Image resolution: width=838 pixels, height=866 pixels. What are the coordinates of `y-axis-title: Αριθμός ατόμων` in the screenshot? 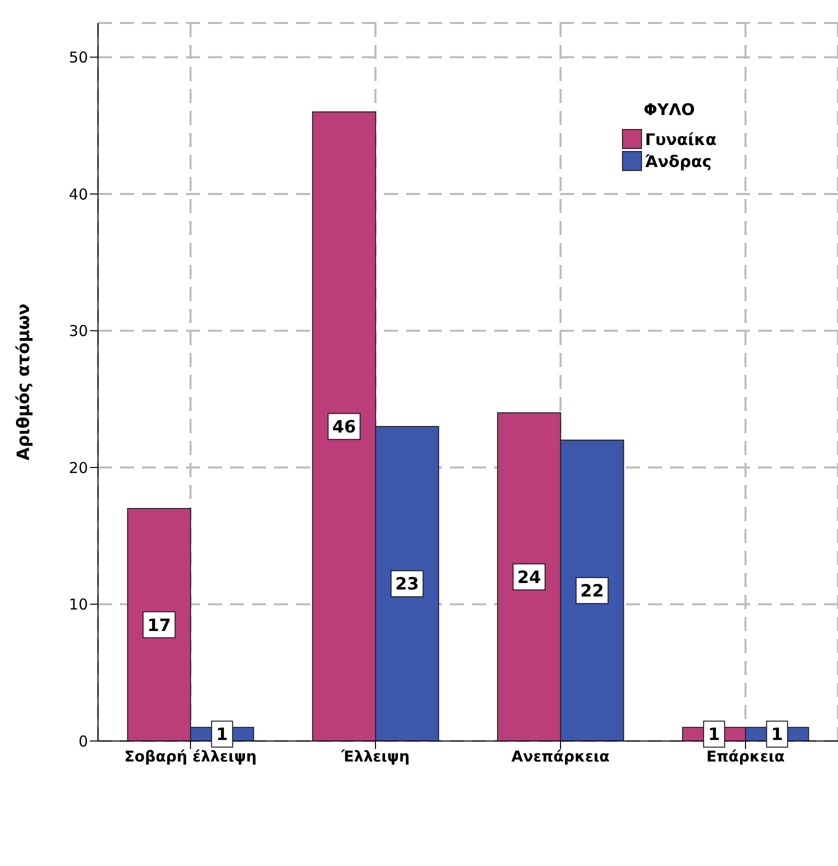 It's located at (24, 382).